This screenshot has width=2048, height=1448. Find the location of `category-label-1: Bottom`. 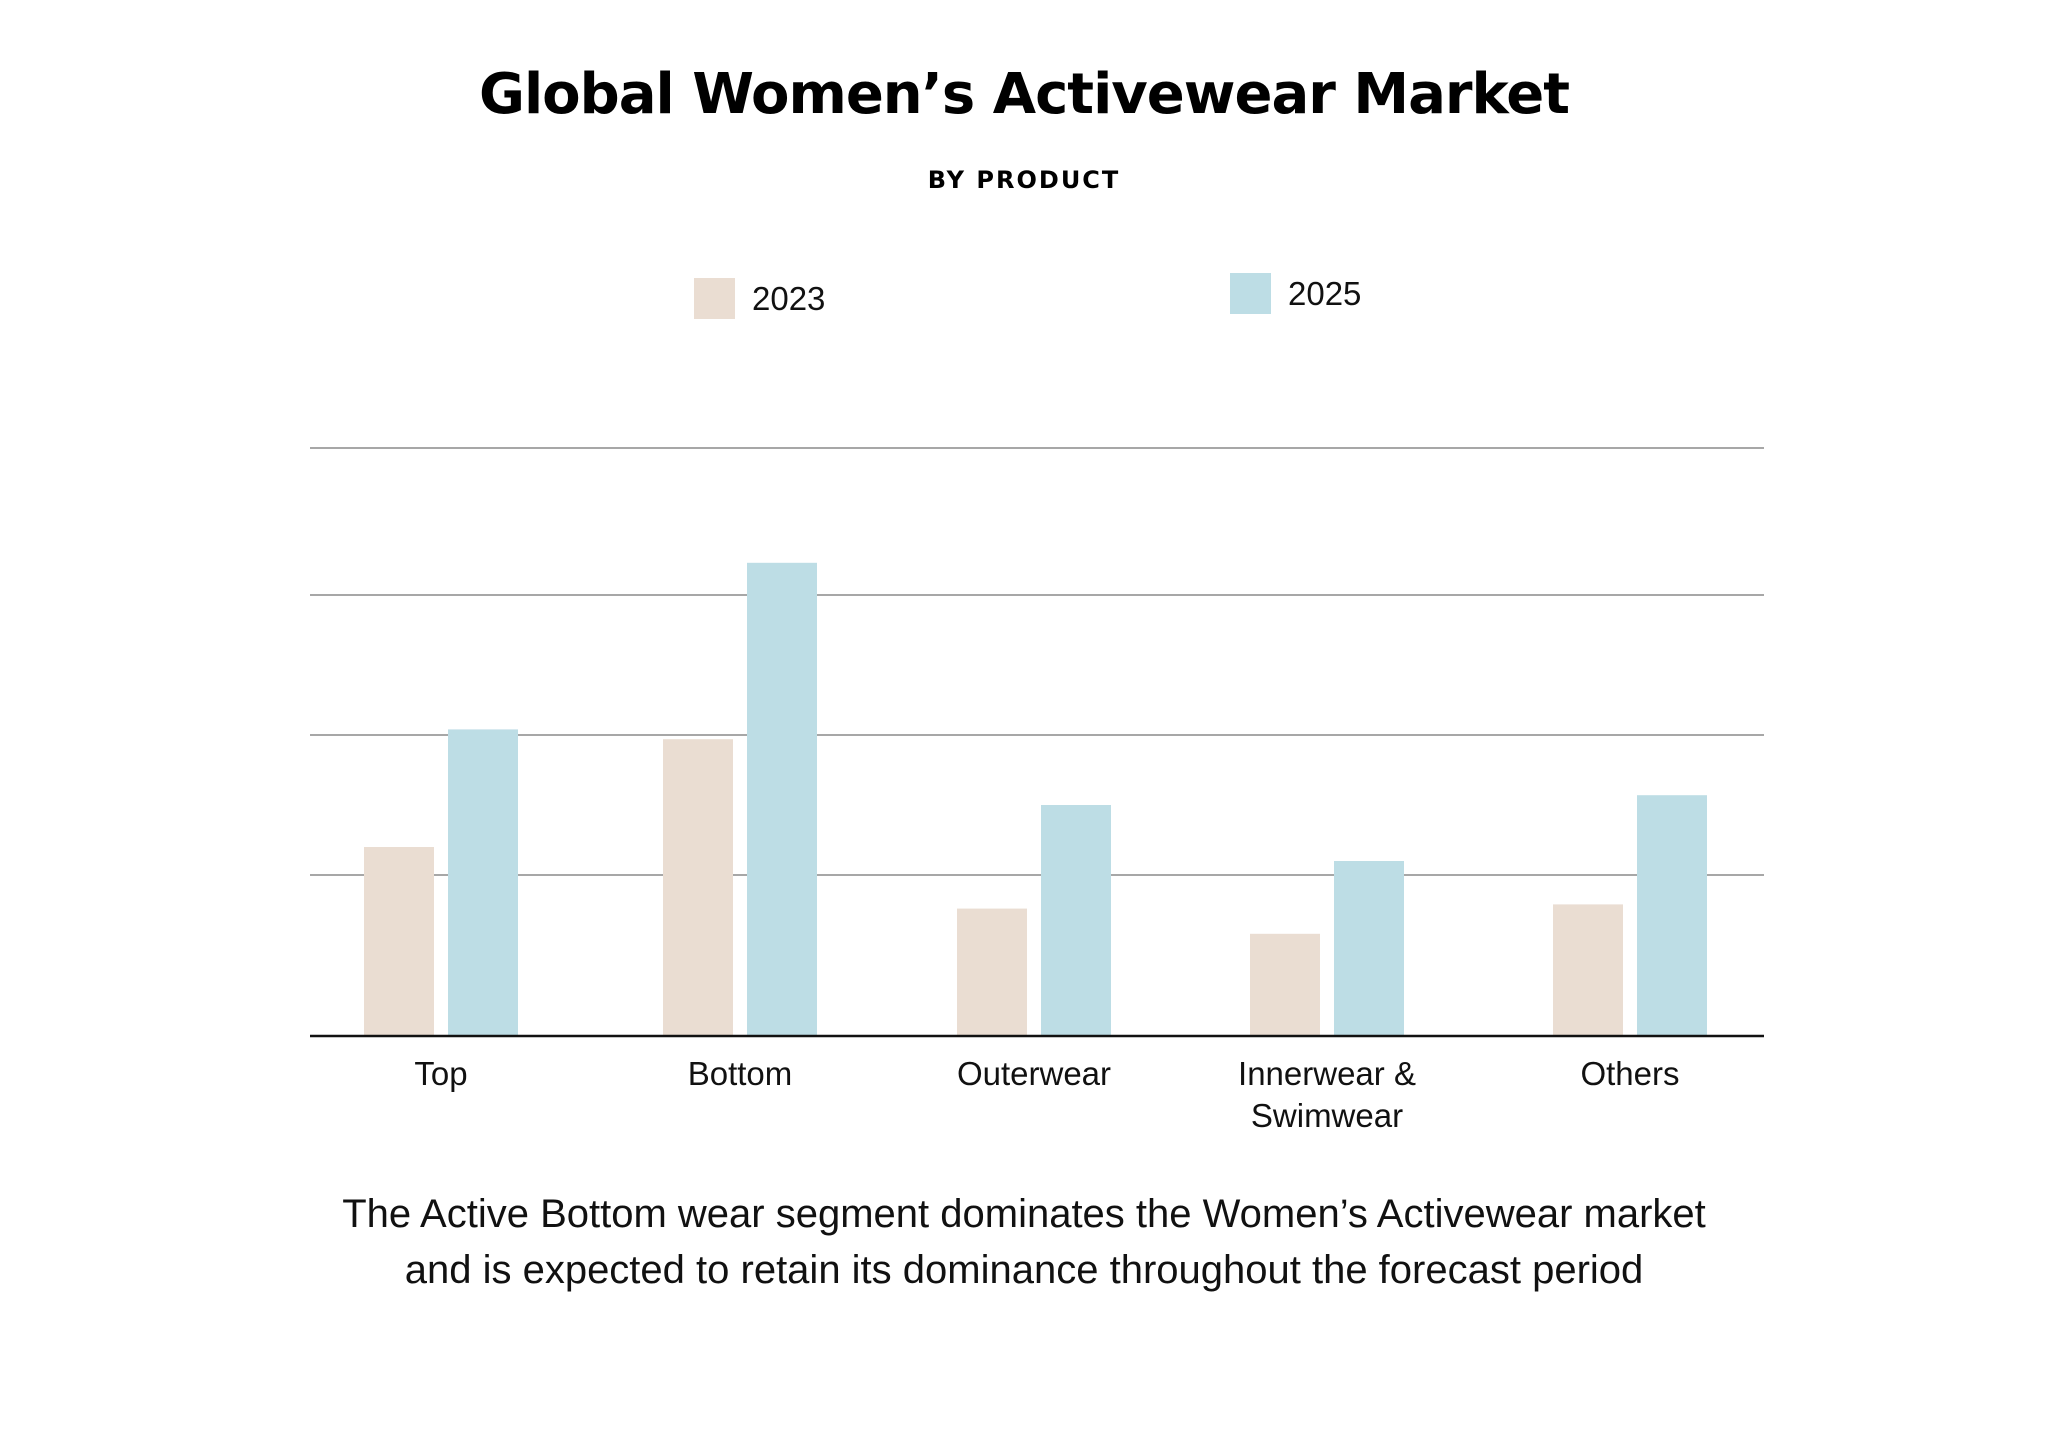

category-label-1: Bottom is located at coordinates (740, 1073).